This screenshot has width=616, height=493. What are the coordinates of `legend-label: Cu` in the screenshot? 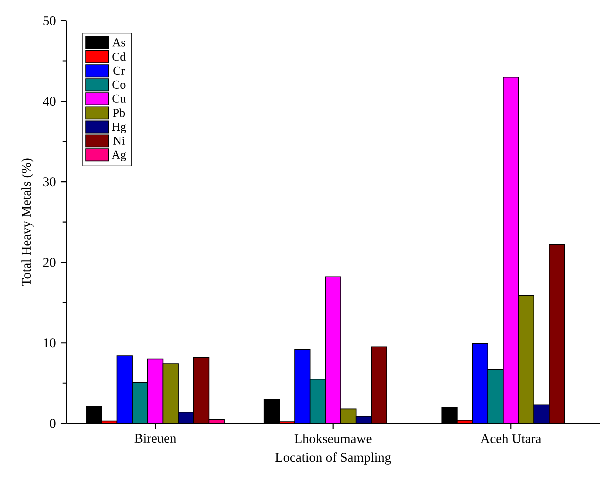 It's located at (119, 98).